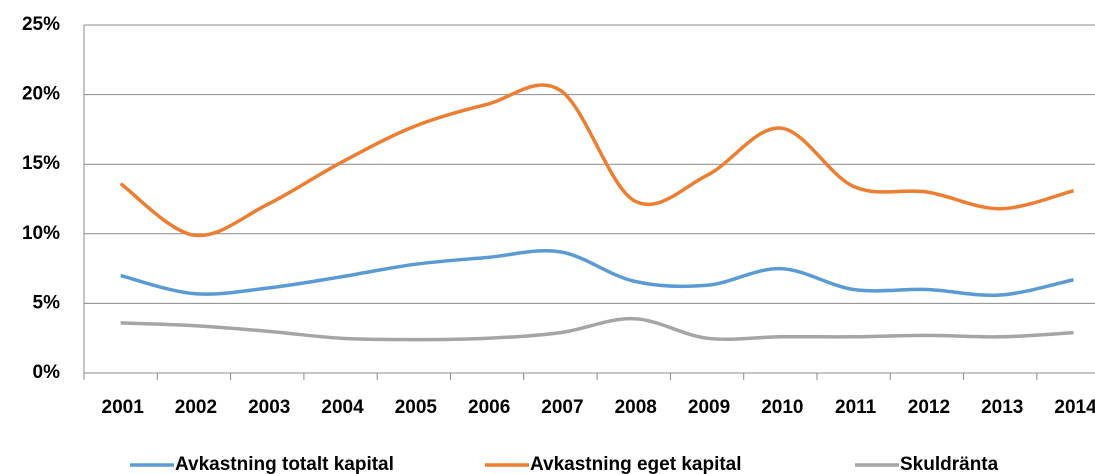  I want to click on x-tick-label: 2004, so click(342, 407).